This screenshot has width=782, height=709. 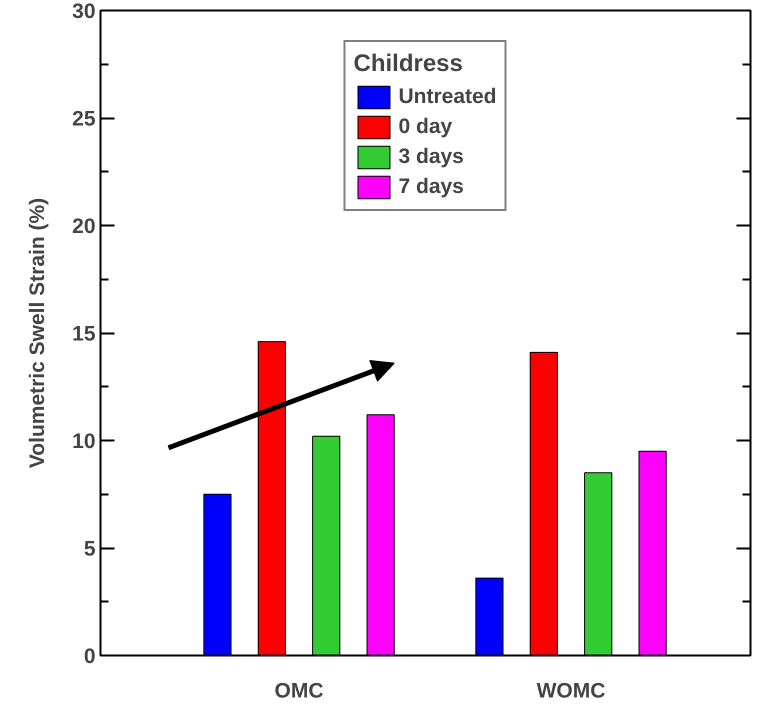 What do you see at coordinates (84, 119) in the screenshot?
I see `y-tick-label: 25` at bounding box center [84, 119].